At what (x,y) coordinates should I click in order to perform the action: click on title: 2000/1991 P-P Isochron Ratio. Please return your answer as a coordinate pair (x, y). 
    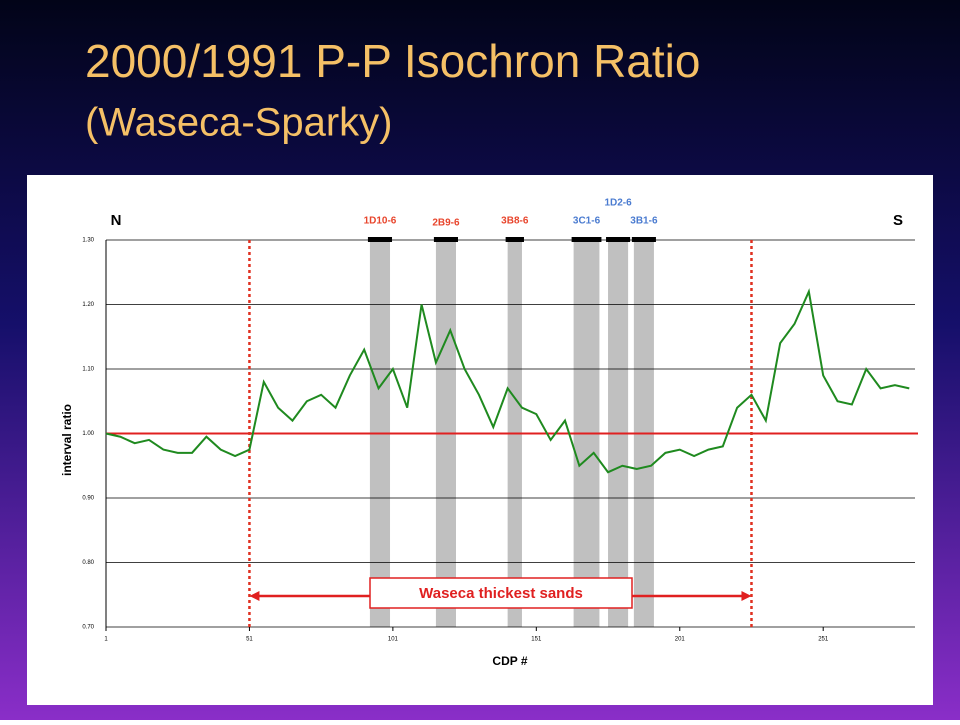
    Looking at the image, I should click on (392, 61).